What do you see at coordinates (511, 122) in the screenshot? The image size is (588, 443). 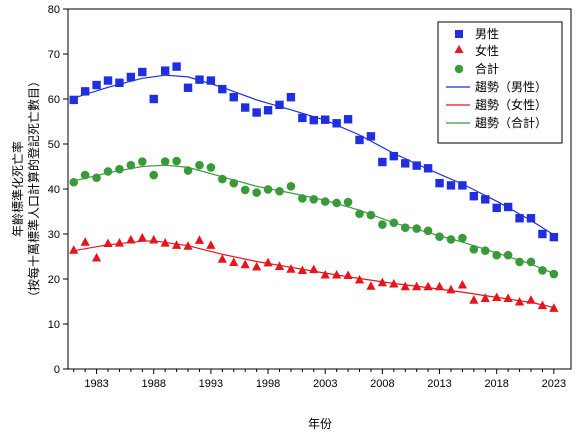 I see `legend-label-trend-total: 趨勢（合計）` at bounding box center [511, 122].